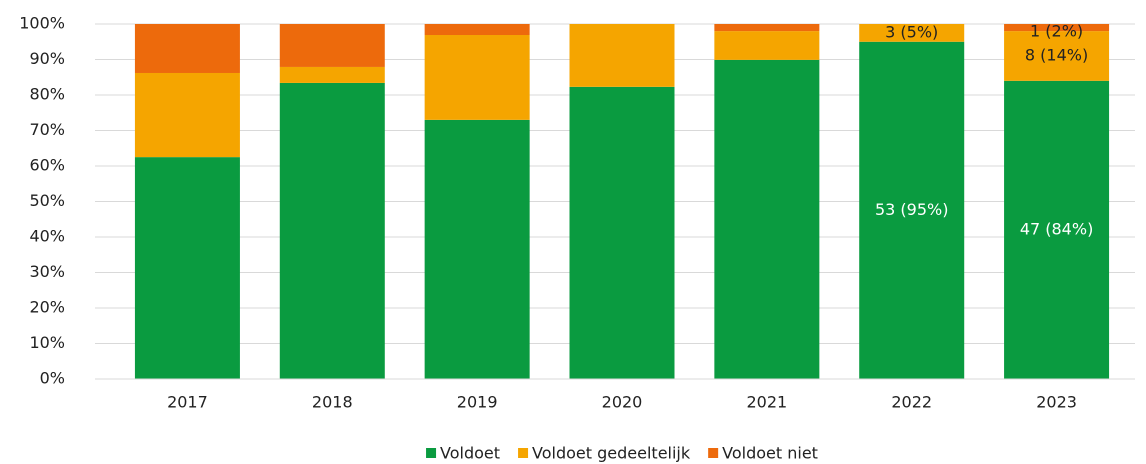  I want to click on y-tick-label: 60%, so click(47, 165).